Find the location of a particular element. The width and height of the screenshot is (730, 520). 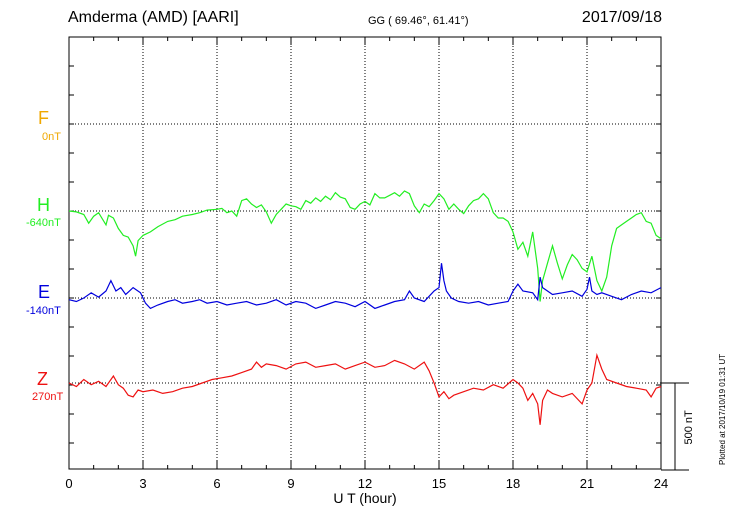

x-tick-label: 6 is located at coordinates (216, 483).